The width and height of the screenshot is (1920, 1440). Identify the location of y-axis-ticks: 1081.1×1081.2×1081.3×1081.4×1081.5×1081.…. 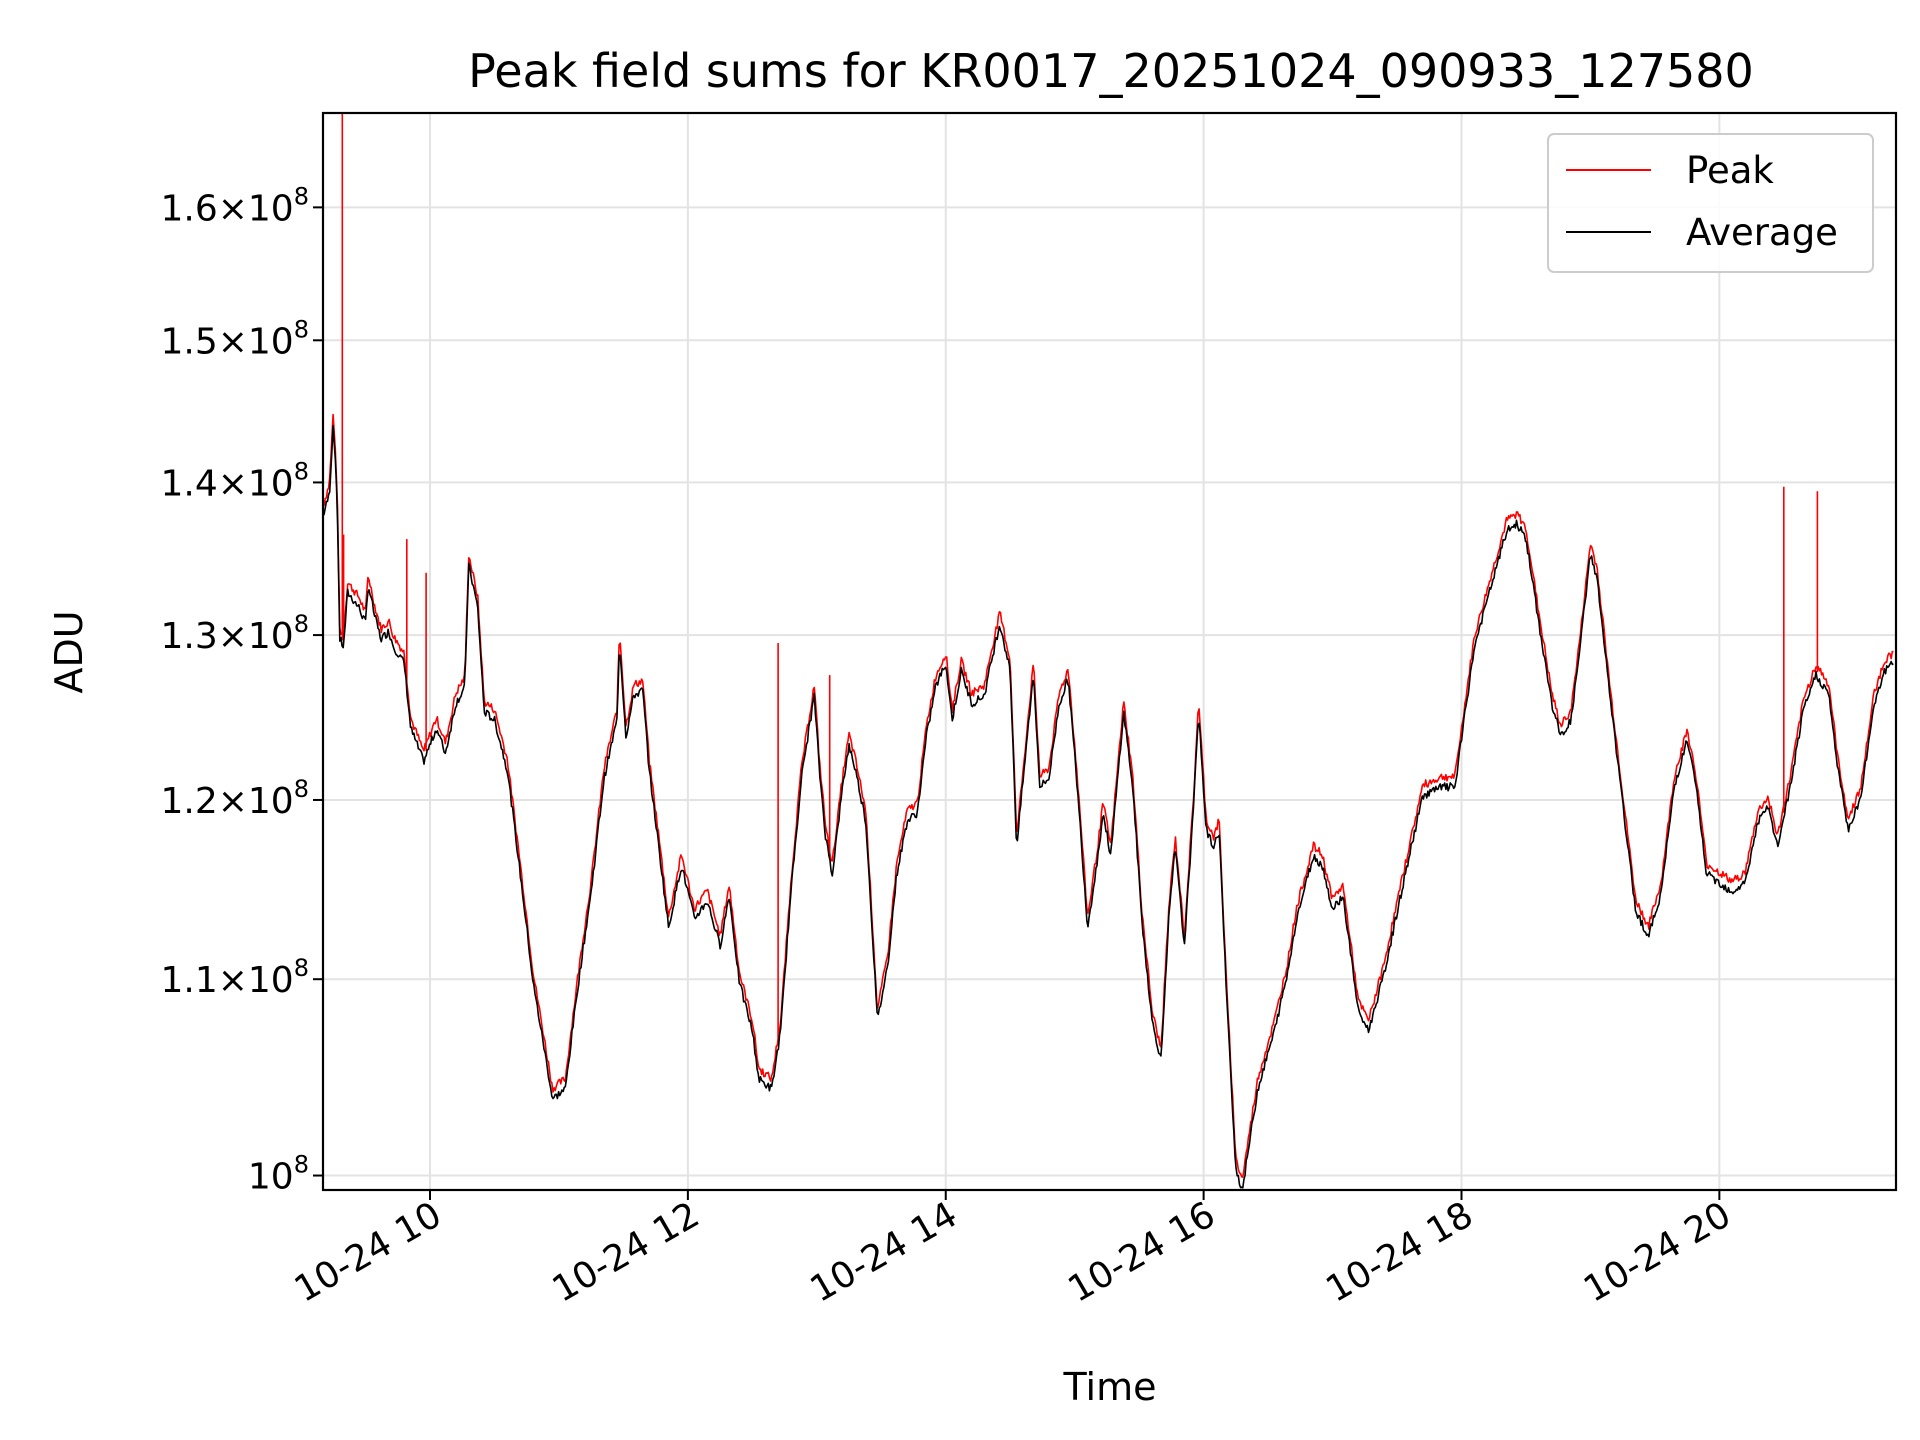
(241, 690).